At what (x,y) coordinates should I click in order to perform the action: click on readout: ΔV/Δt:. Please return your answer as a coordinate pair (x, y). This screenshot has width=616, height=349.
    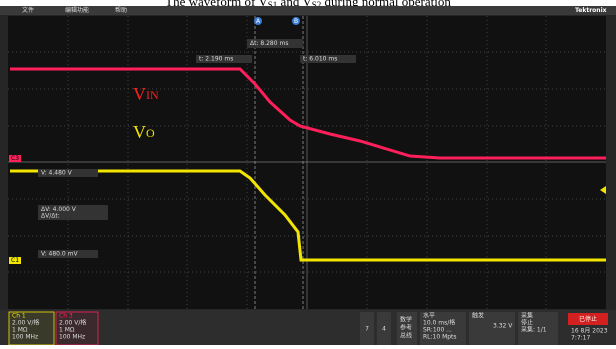
    Looking at the image, I should click on (50, 216).